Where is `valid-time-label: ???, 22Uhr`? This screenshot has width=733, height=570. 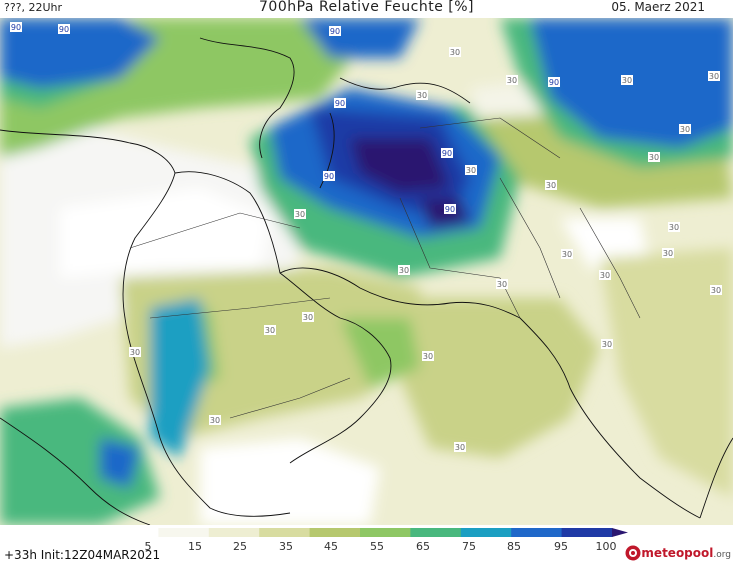 valid-time-label: ???, 22Uhr is located at coordinates (33, 7).